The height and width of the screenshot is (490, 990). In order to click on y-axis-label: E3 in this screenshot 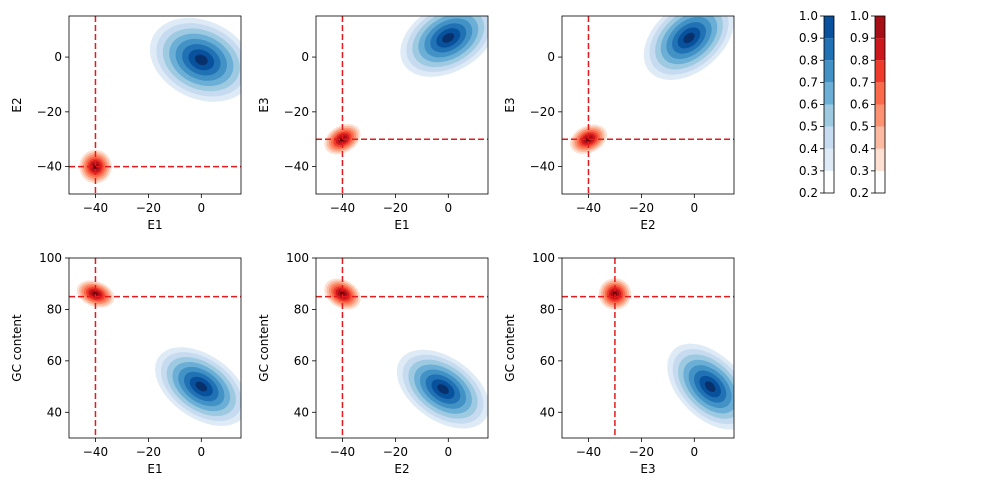, I will do `click(264, 104)`.